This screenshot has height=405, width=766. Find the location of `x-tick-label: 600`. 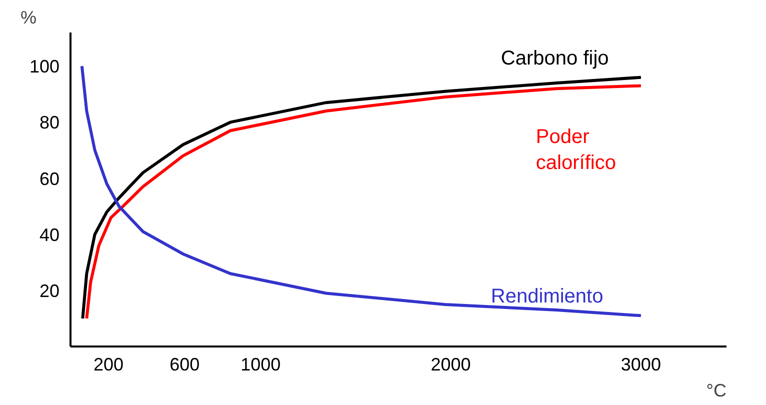

x-tick-label: 600 is located at coordinates (185, 364).